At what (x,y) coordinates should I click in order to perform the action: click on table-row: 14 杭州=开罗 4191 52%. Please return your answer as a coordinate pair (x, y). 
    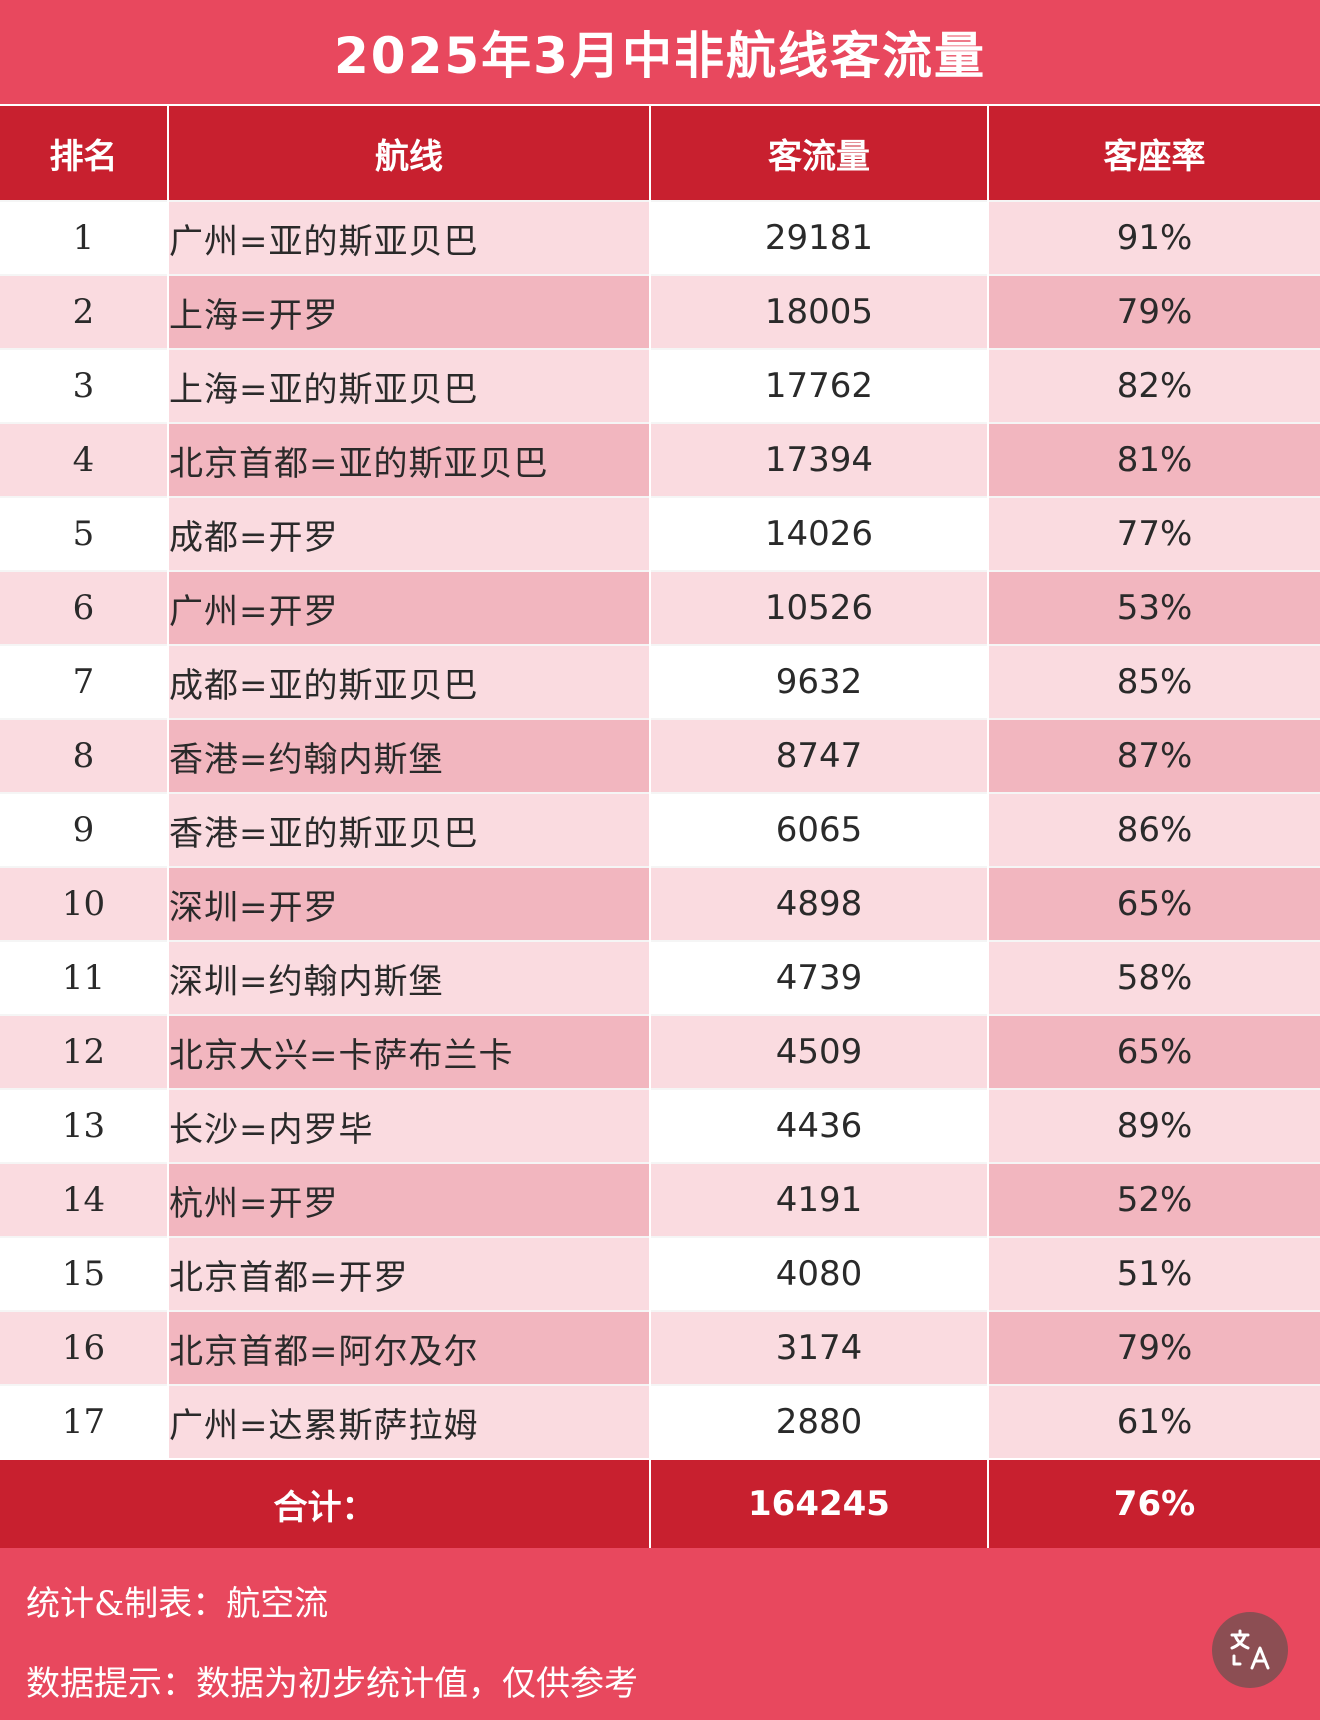
    Looking at the image, I should click on (660, 1199).